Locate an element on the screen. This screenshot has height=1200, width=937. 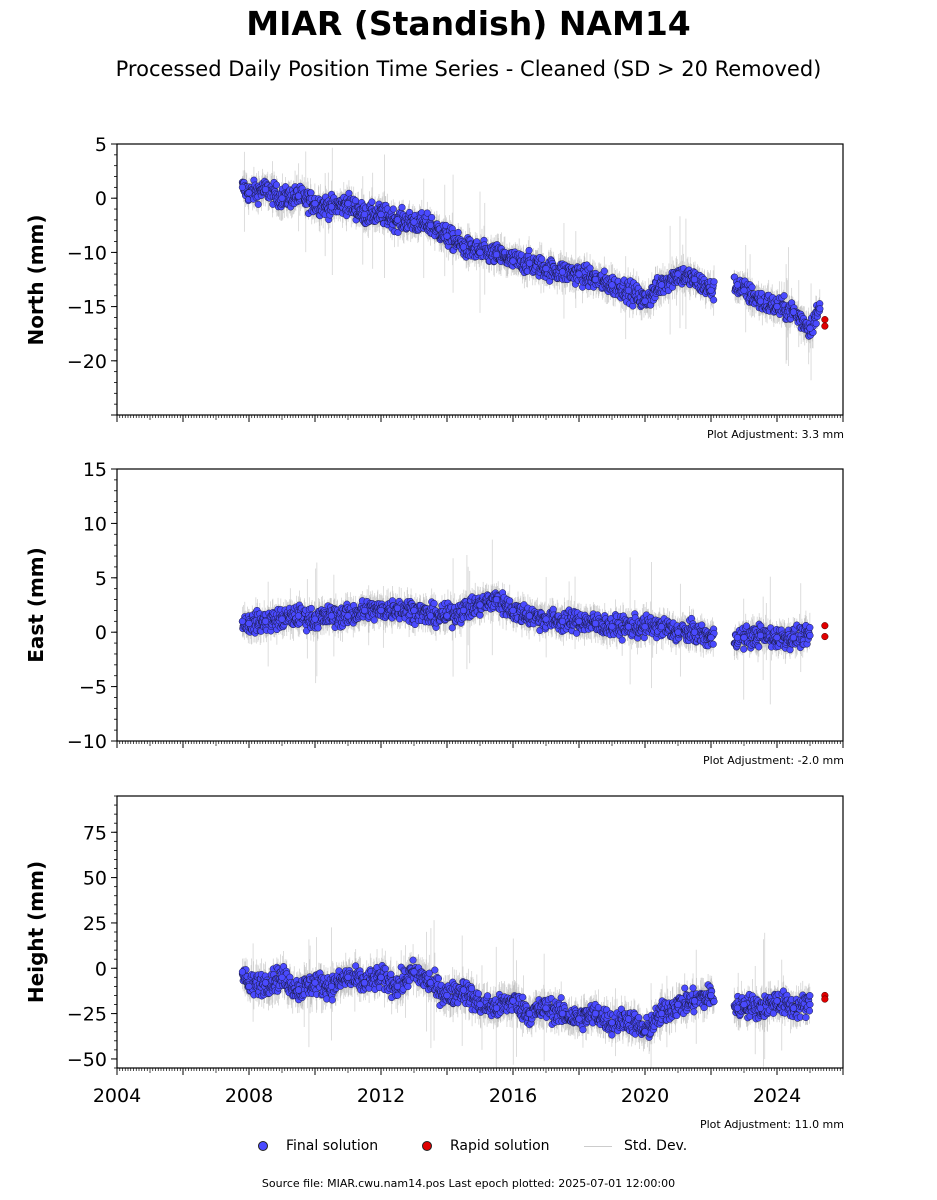
chart-title: MIAR (Standish) NAM14 is located at coordinates (468, 23).